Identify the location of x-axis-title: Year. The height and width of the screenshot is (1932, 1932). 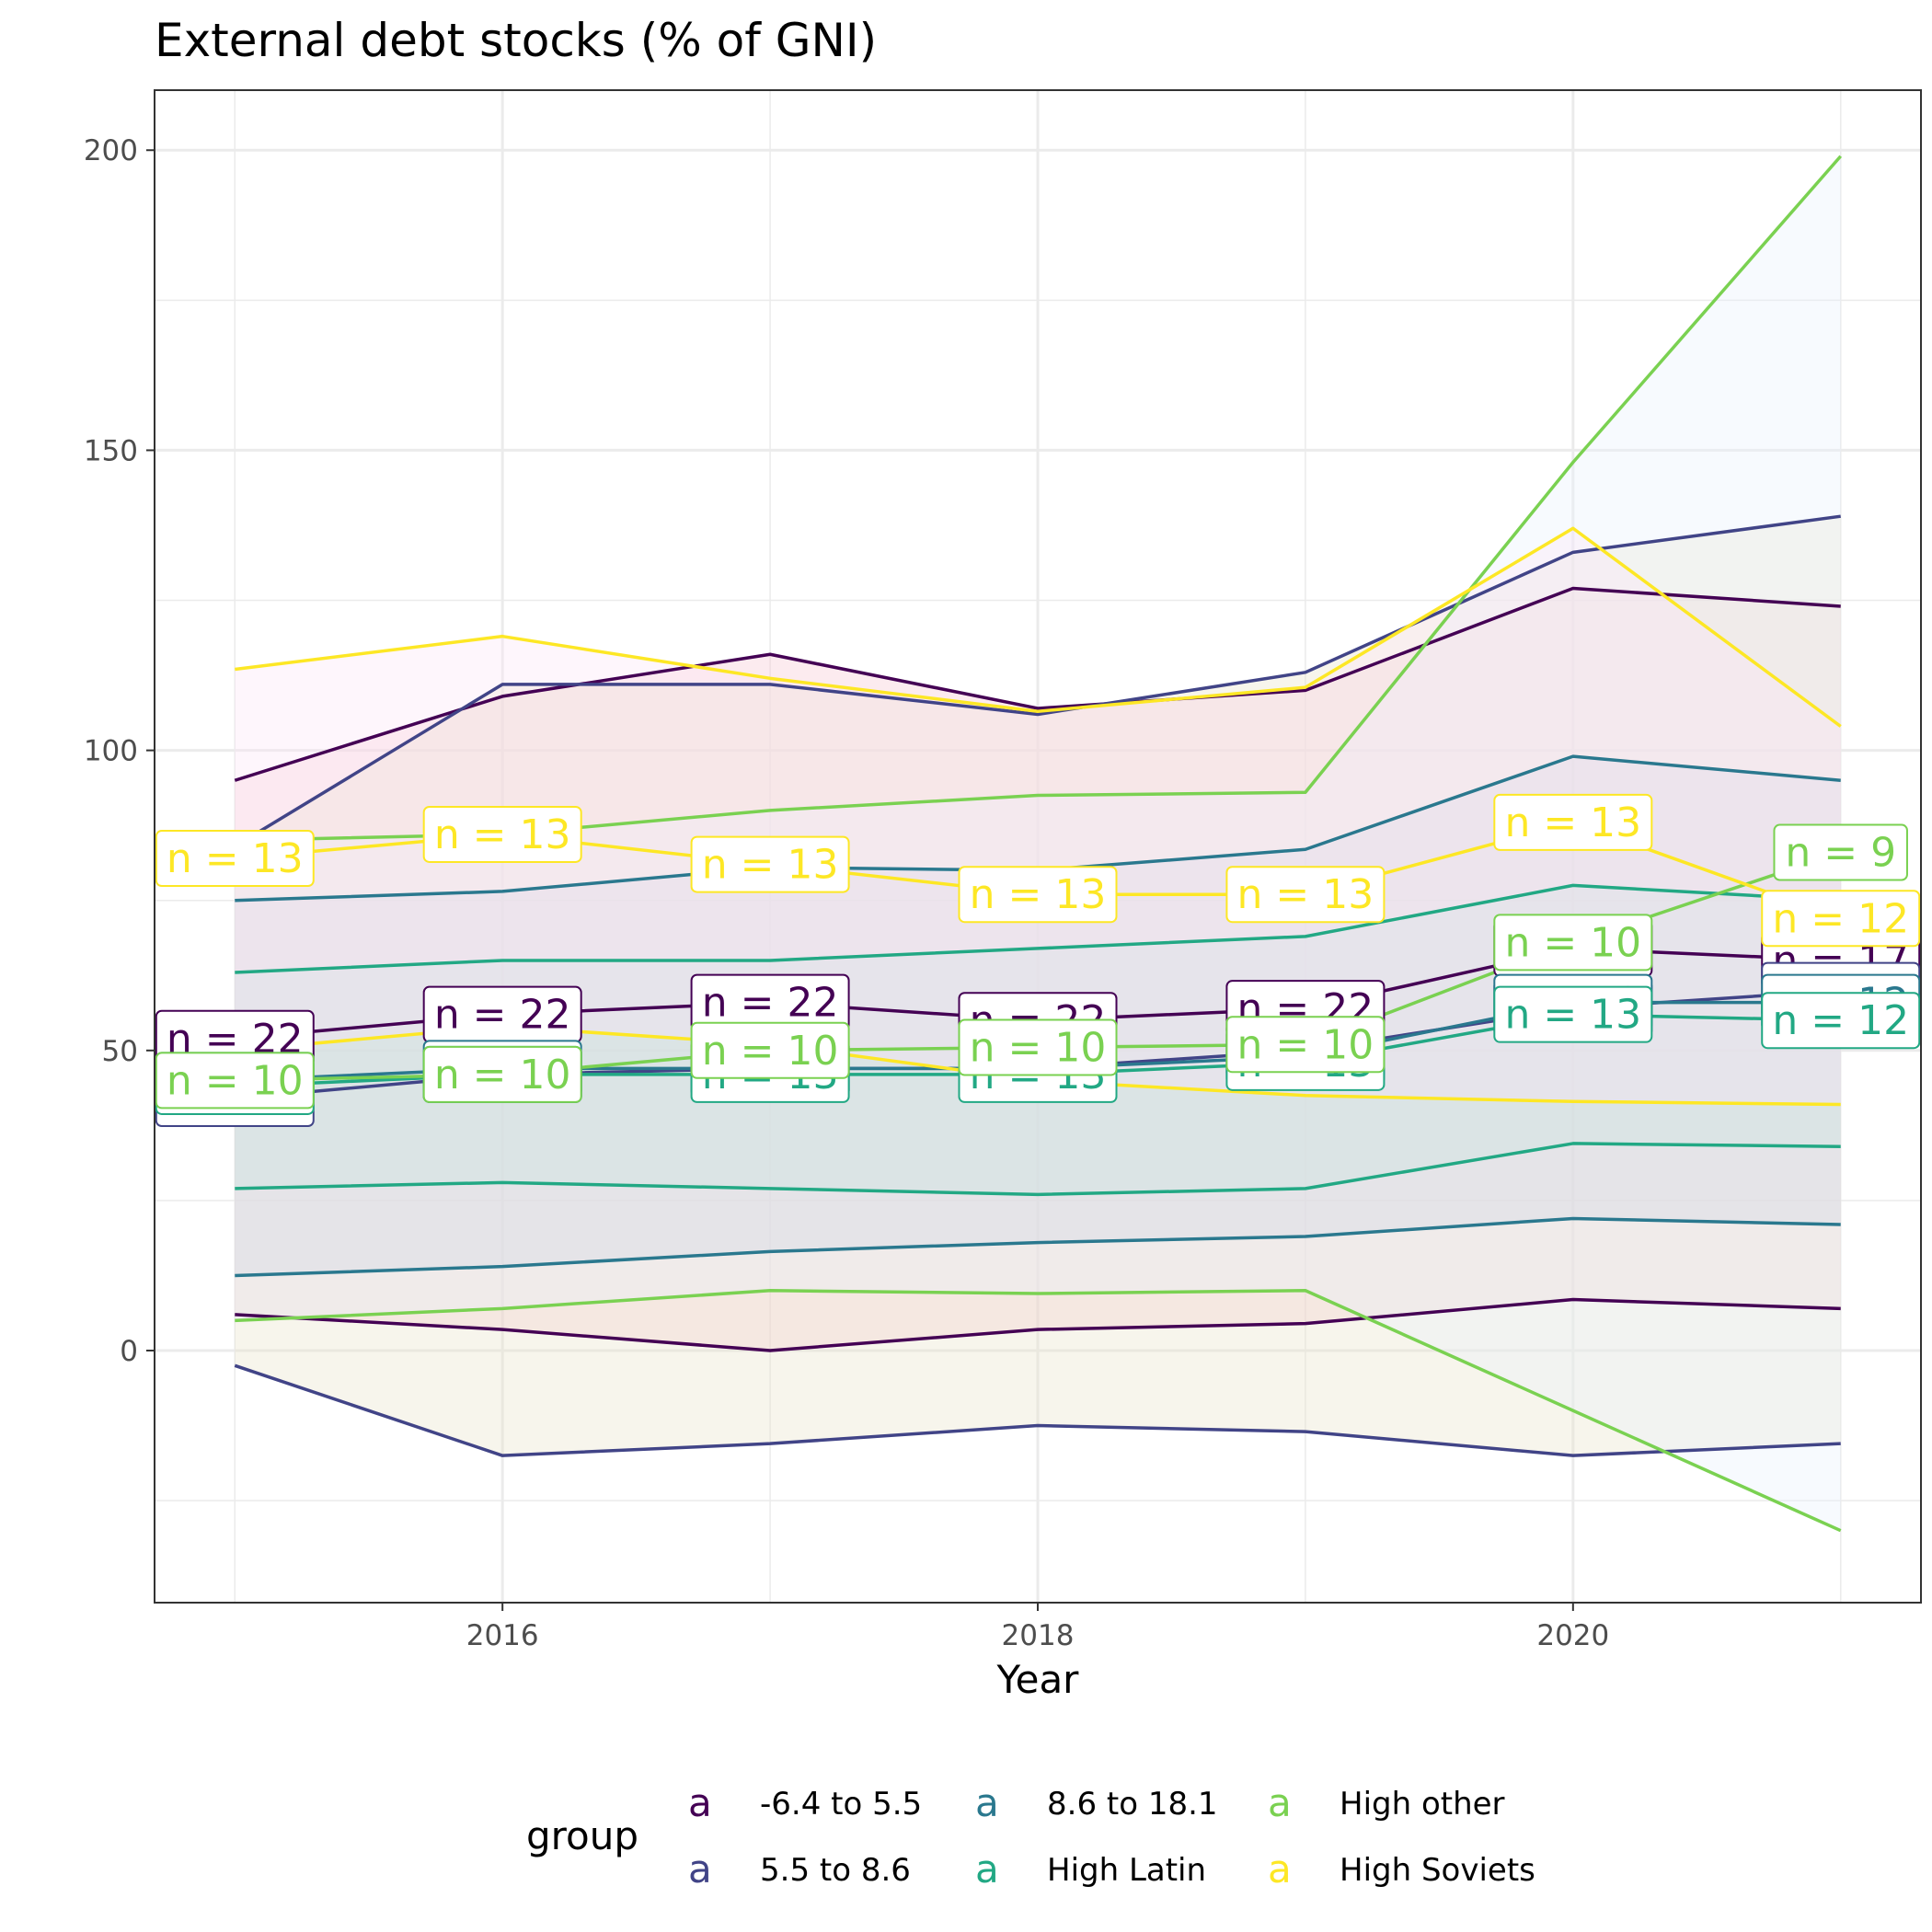
(1038, 1679).